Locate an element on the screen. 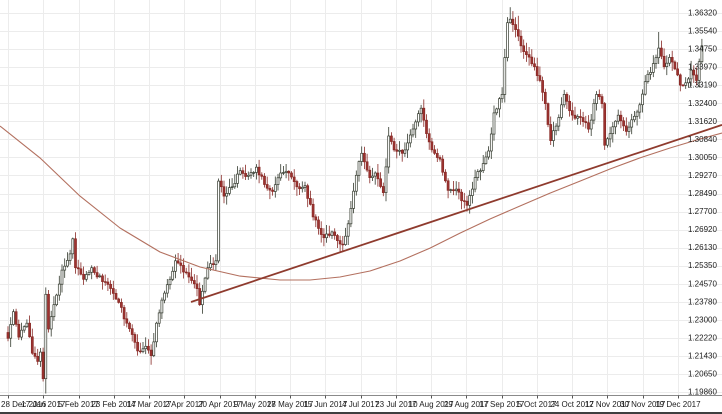 Image resolution: width=722 pixels, height=414 pixels. svg-text: 1.27700 is located at coordinates (702, 211).